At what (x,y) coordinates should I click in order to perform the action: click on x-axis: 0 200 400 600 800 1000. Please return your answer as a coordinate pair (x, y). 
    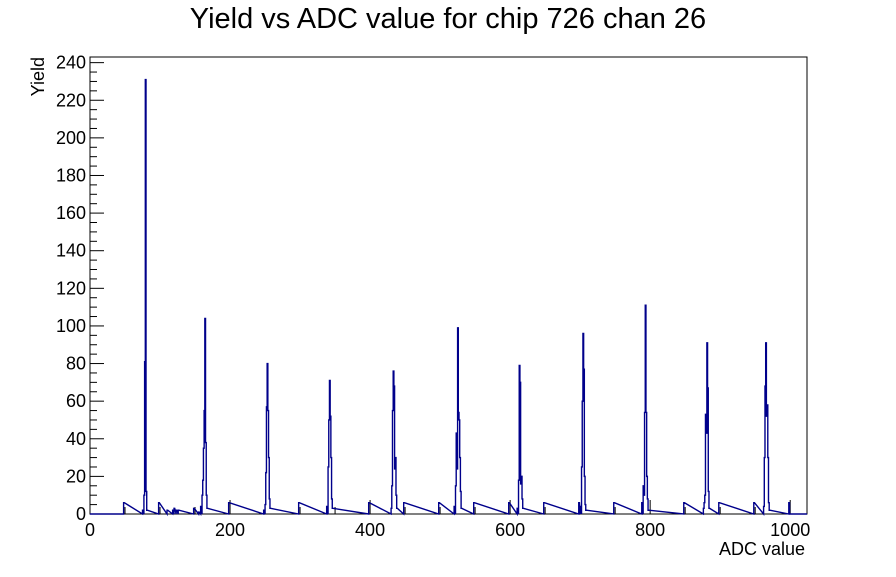
    Looking at the image, I should click on (447, 520).